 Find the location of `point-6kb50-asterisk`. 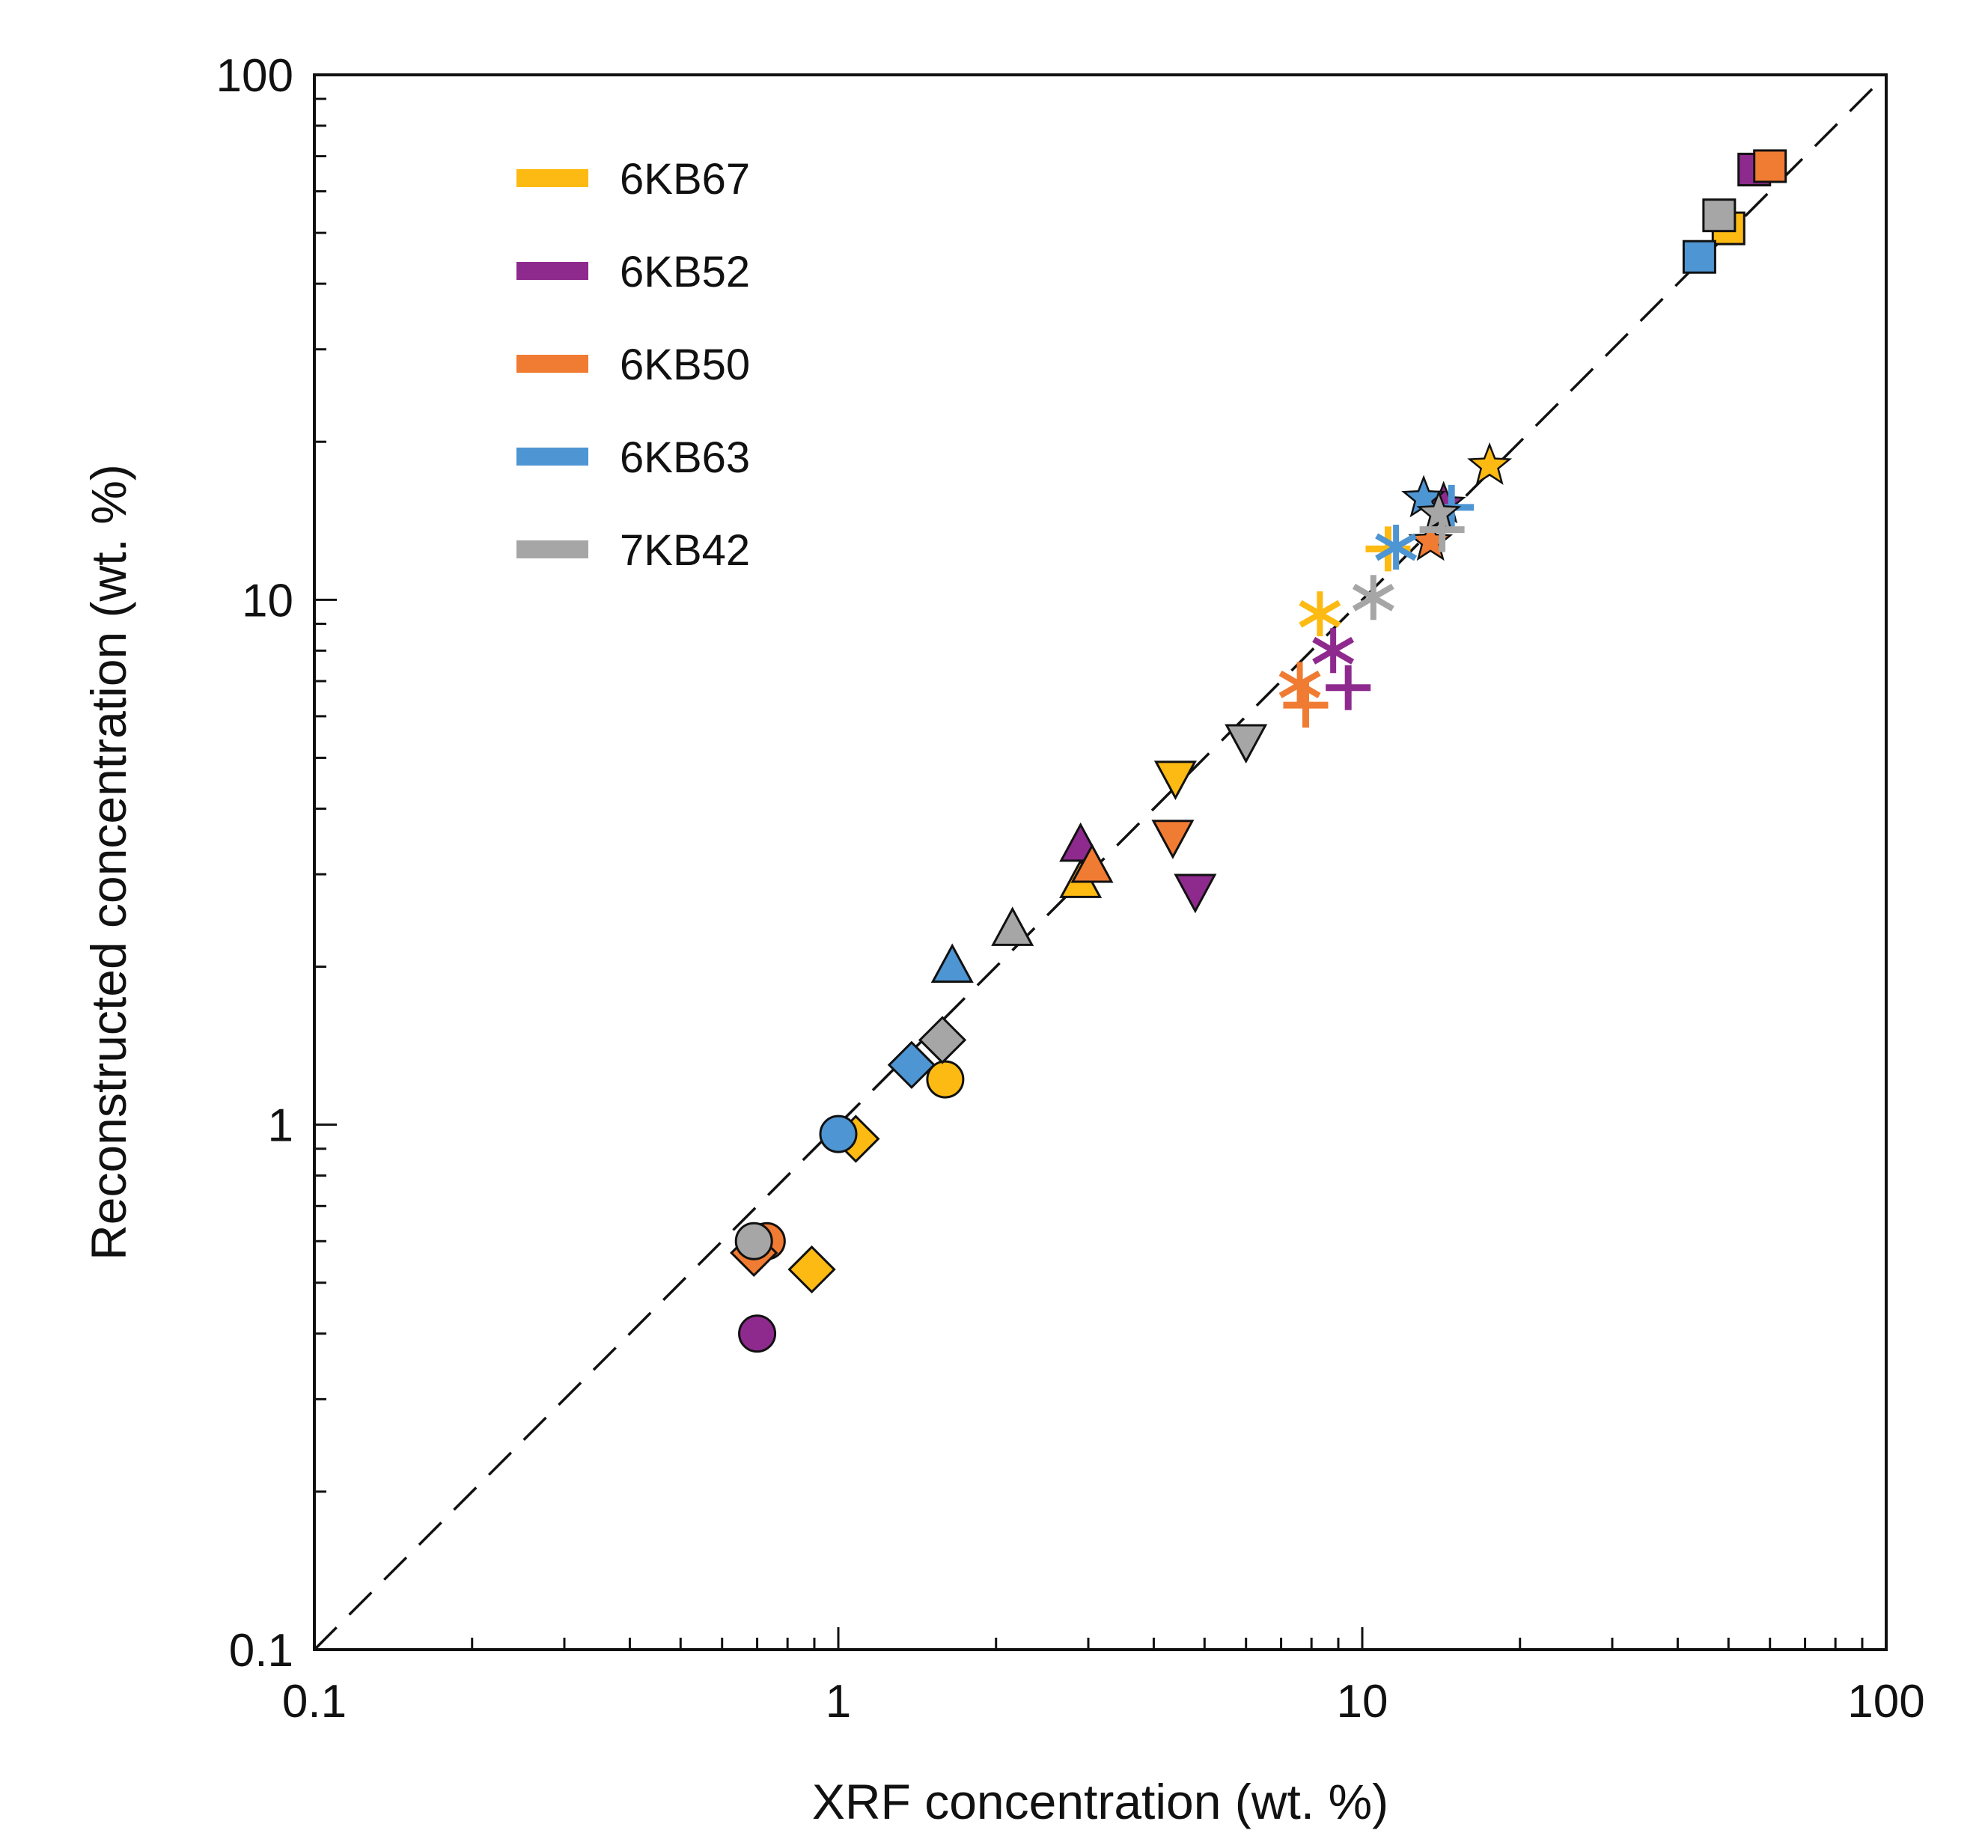

point-6kb50-asterisk is located at coordinates (1299, 685).